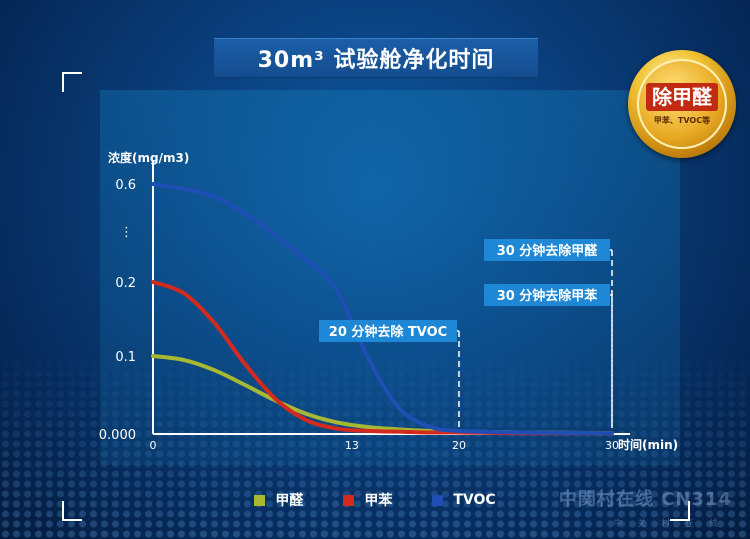 Image resolution: width=750 pixels, height=539 pixels. What do you see at coordinates (125, 185) in the screenshot?
I see `y-tick-label: 0.6` at bounding box center [125, 185].